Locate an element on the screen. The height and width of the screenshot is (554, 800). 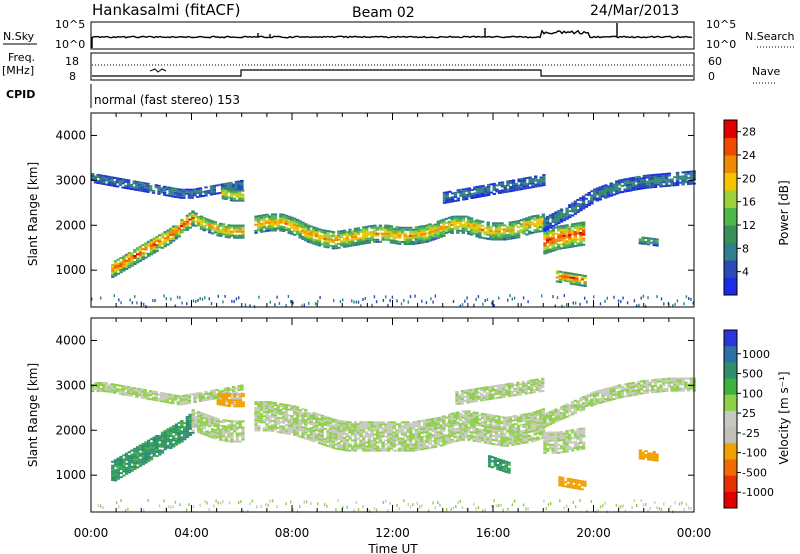
ground-scatter-cell is located at coordinates (180, 298).